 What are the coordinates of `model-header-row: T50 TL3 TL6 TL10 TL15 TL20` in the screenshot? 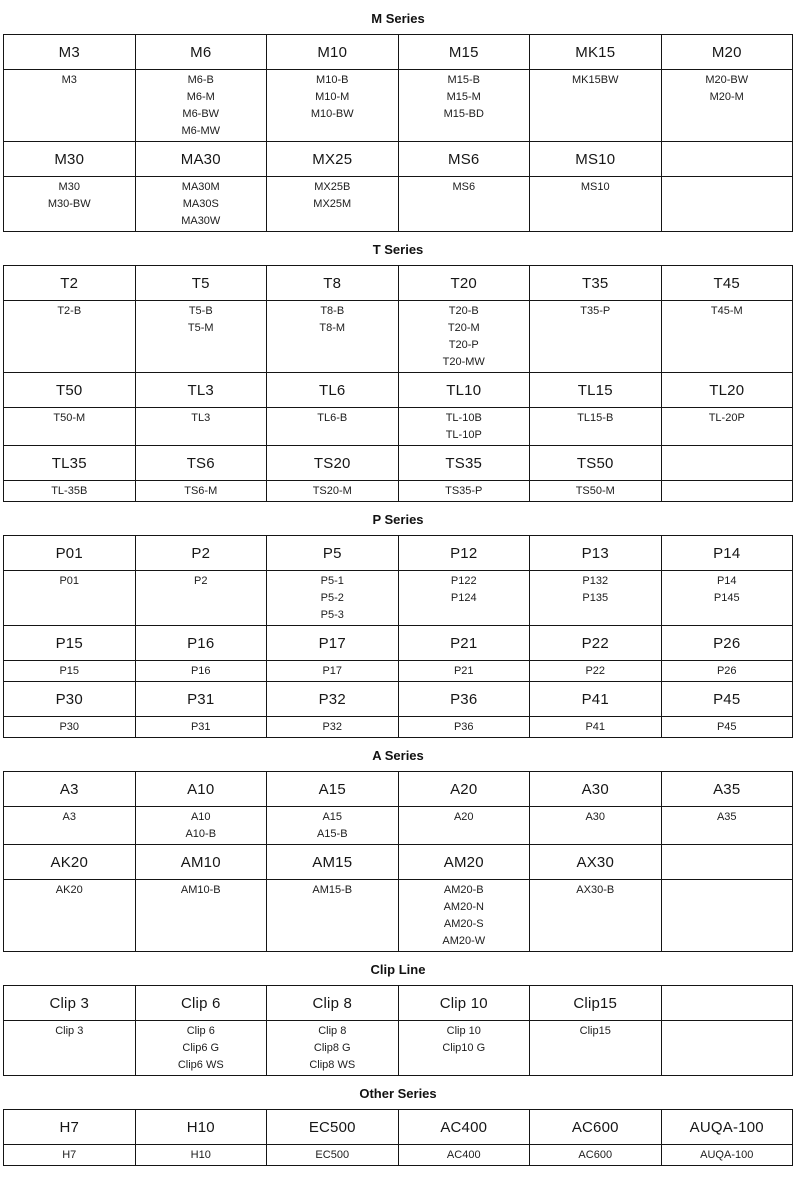 It's located at (398, 390).